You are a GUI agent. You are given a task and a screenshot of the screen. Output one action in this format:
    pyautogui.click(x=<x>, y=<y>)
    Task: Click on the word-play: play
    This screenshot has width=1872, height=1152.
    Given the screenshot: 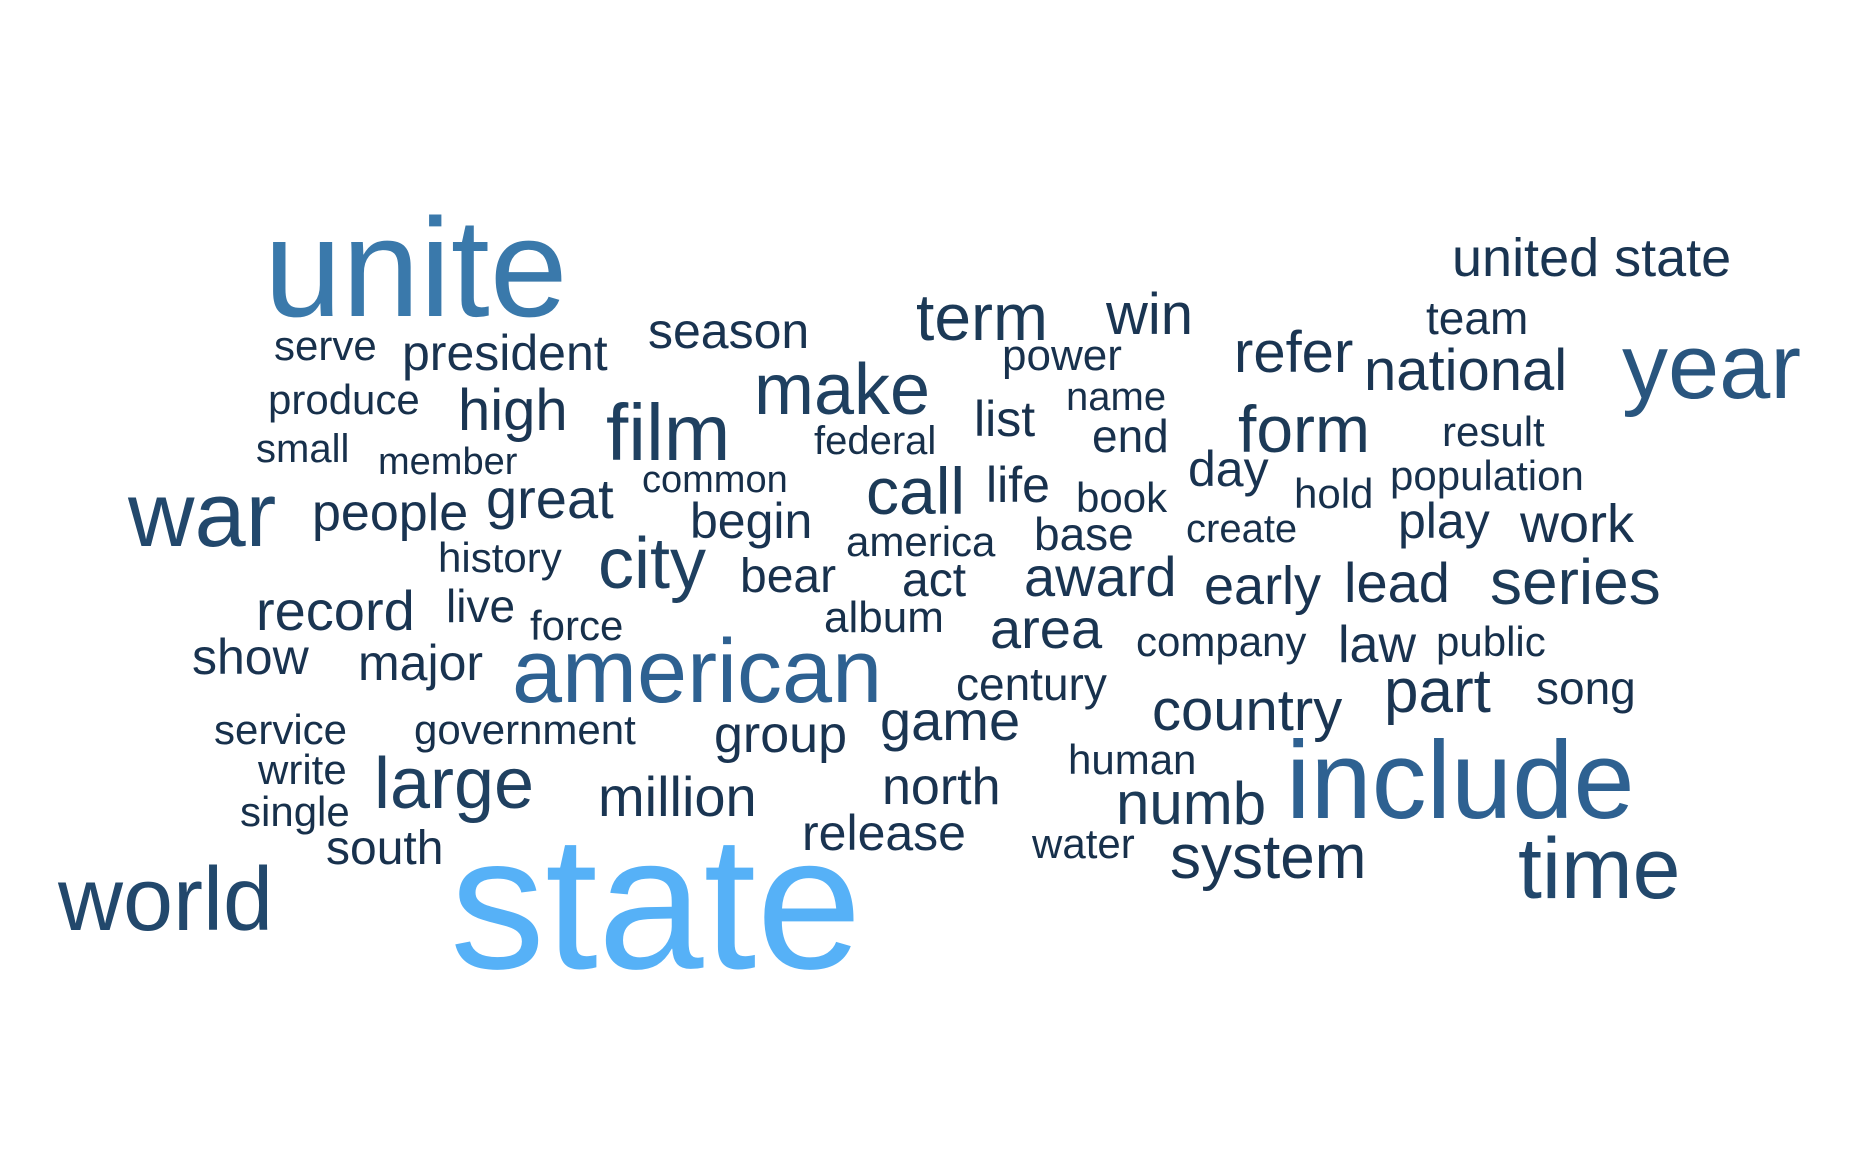 What is the action you would take?
    pyautogui.click(x=1444, y=521)
    